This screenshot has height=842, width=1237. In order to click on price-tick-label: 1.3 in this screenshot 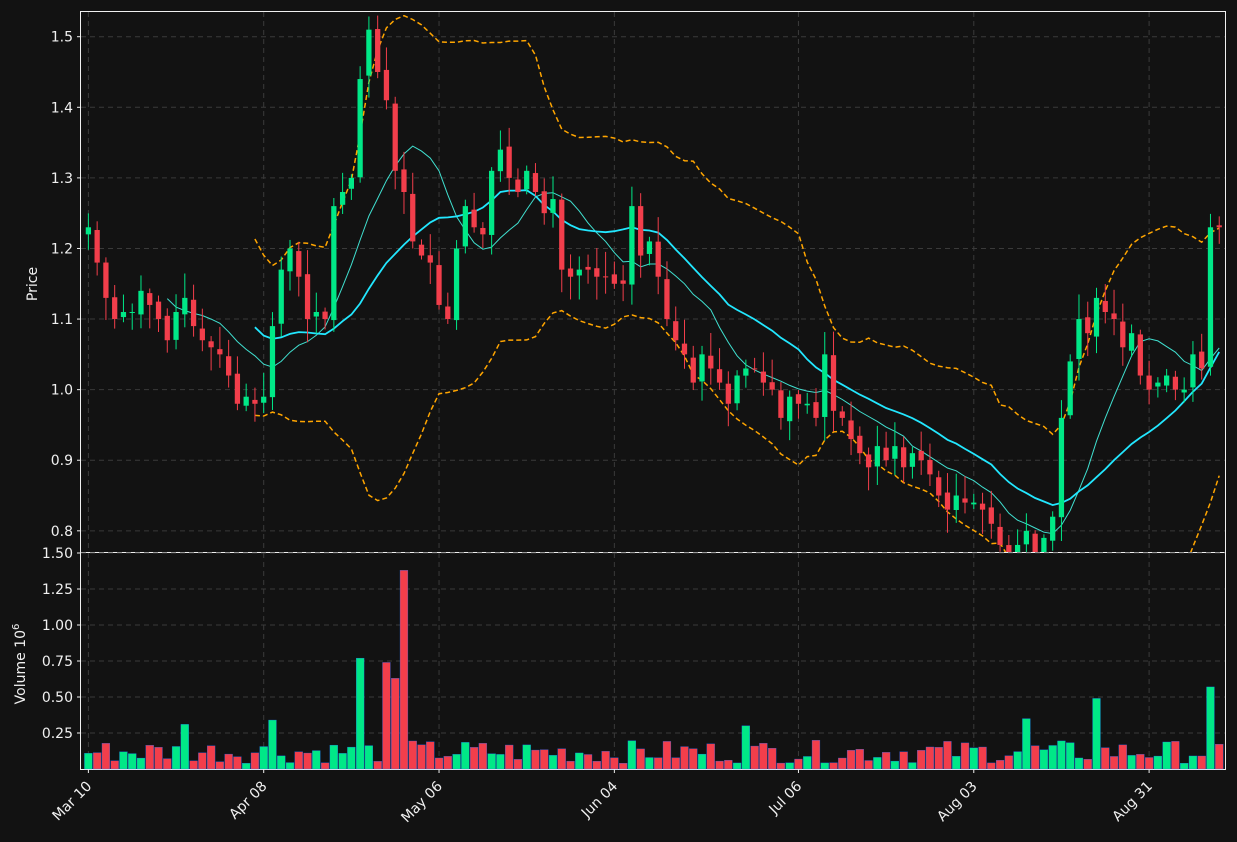, I will do `click(62, 179)`.